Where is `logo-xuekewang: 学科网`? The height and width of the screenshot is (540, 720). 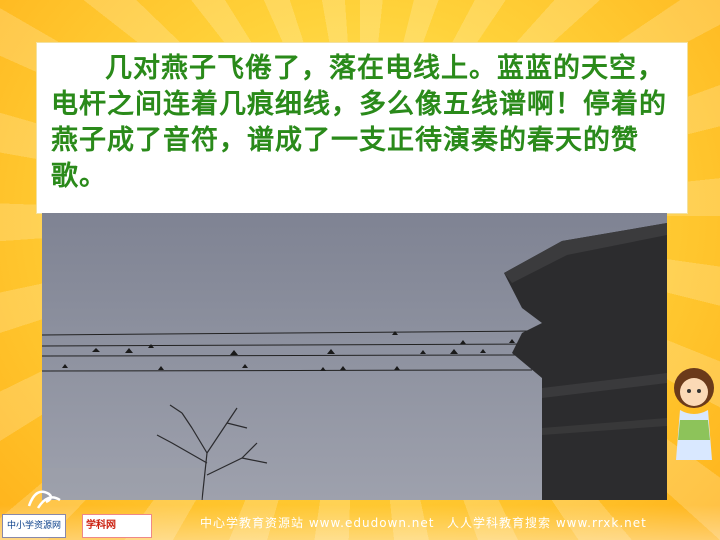
logo-xuekewang: 学科网 is located at coordinates (117, 526).